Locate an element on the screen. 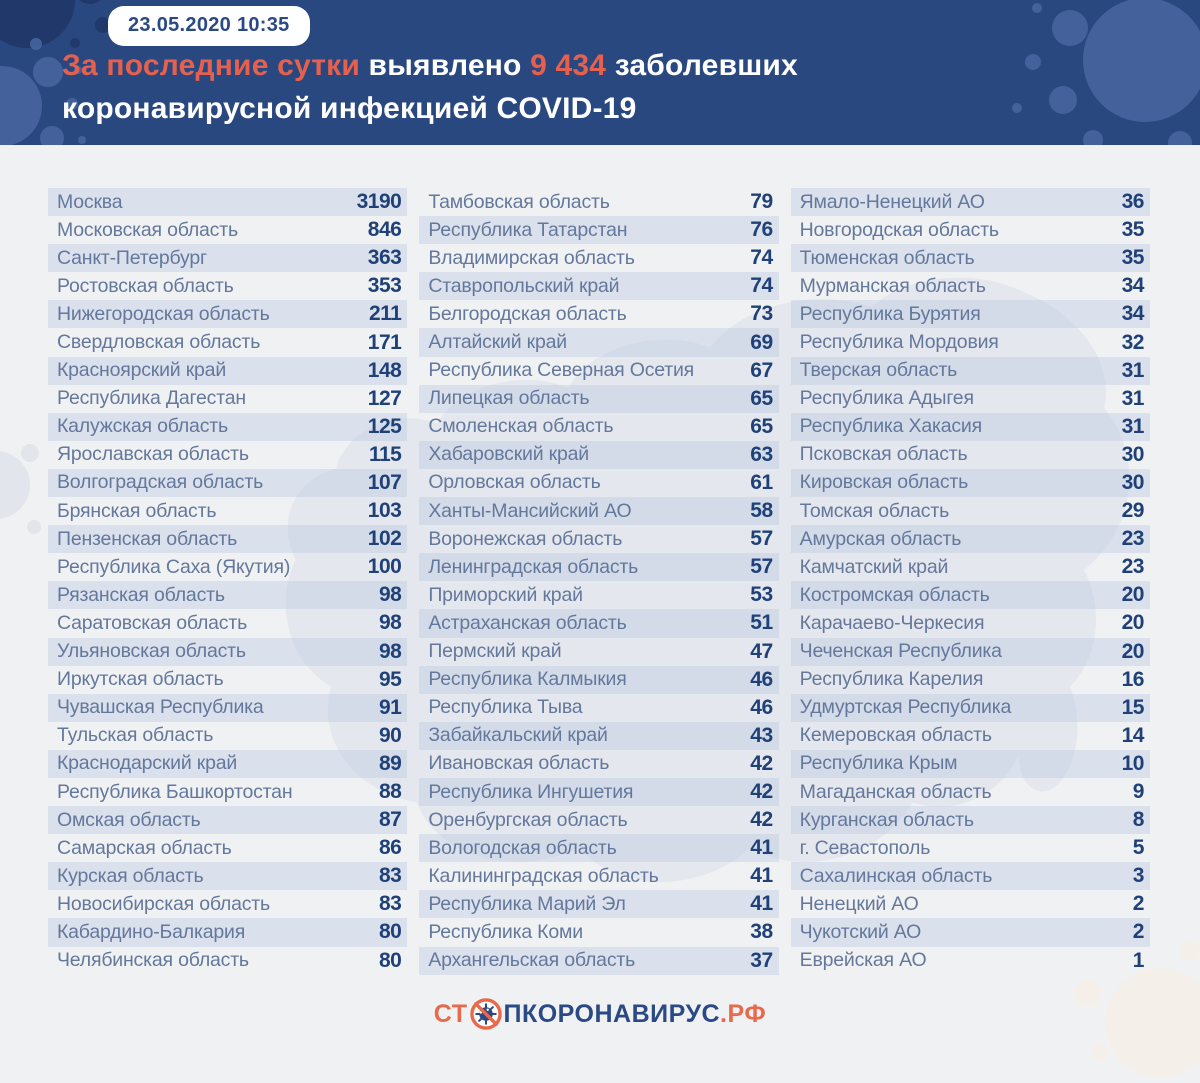 This screenshot has height=1083, width=1200. table-row: Вологодская область 41 is located at coordinates (599, 848).